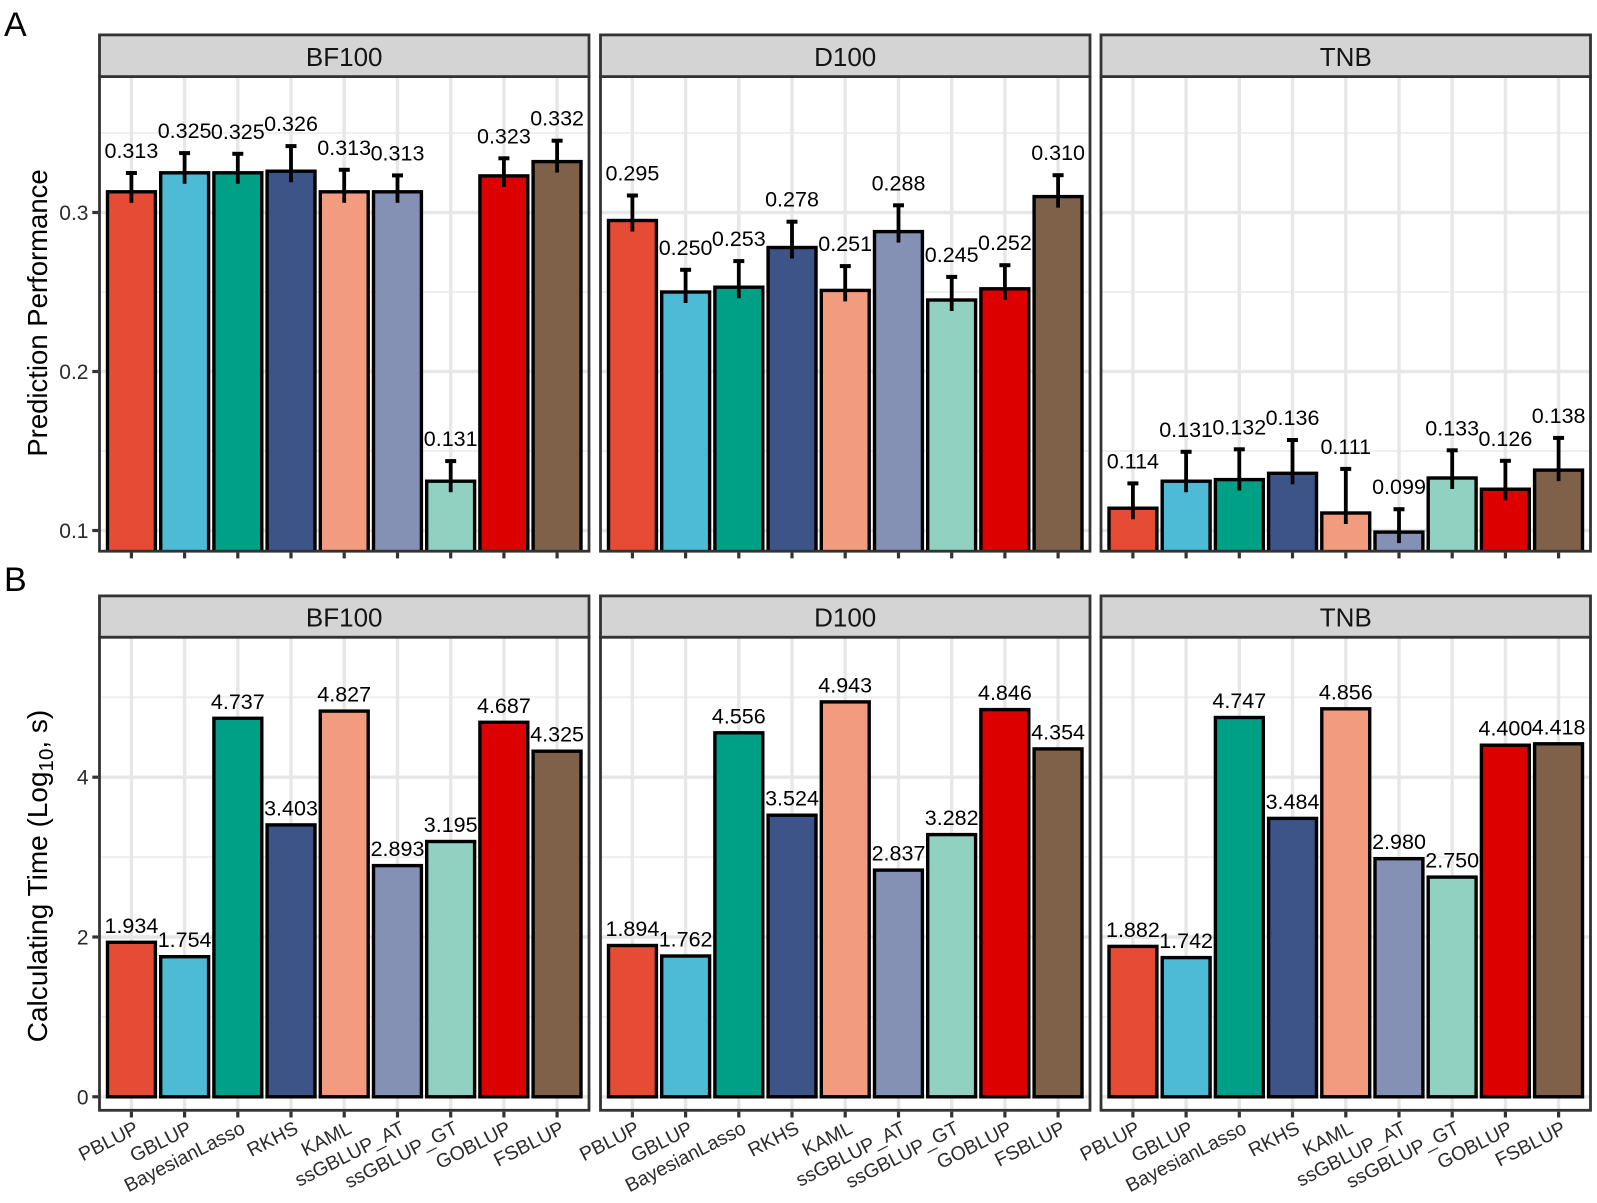  I want to click on svg-text: 1.762, so click(686, 940).